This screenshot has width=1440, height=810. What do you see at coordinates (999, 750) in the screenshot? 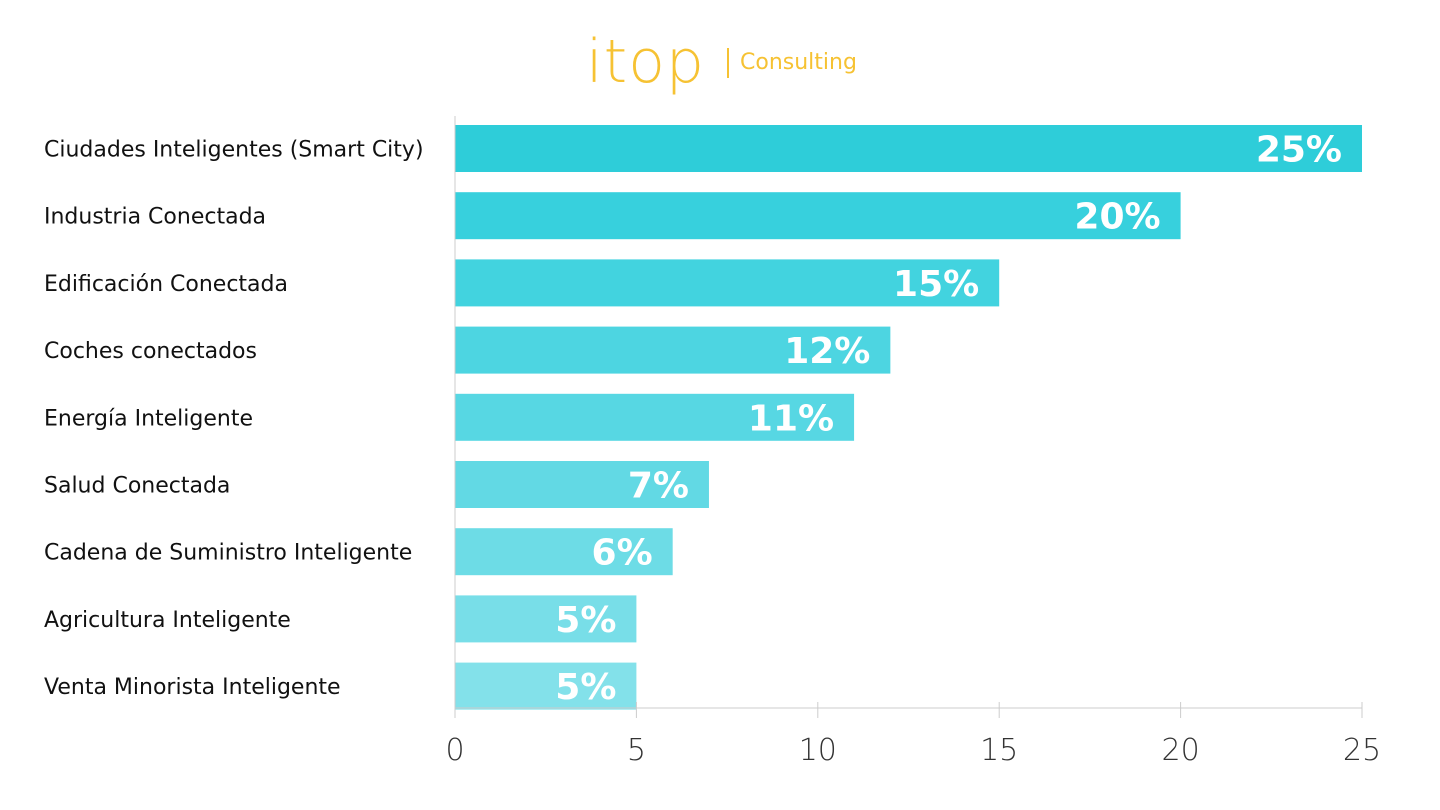
I see `x-tick-label: 15` at bounding box center [999, 750].